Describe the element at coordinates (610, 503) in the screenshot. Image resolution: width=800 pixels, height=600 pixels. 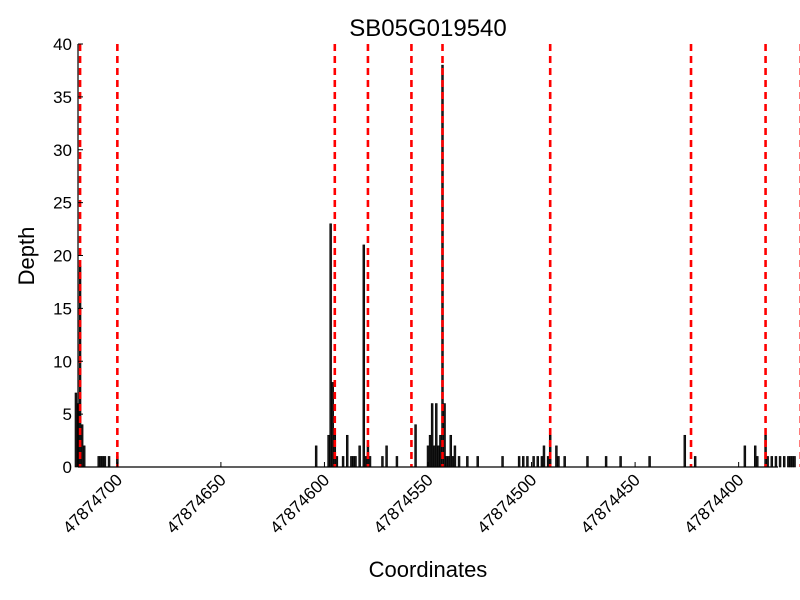
I see `x-tick-label: 47874450` at that location.